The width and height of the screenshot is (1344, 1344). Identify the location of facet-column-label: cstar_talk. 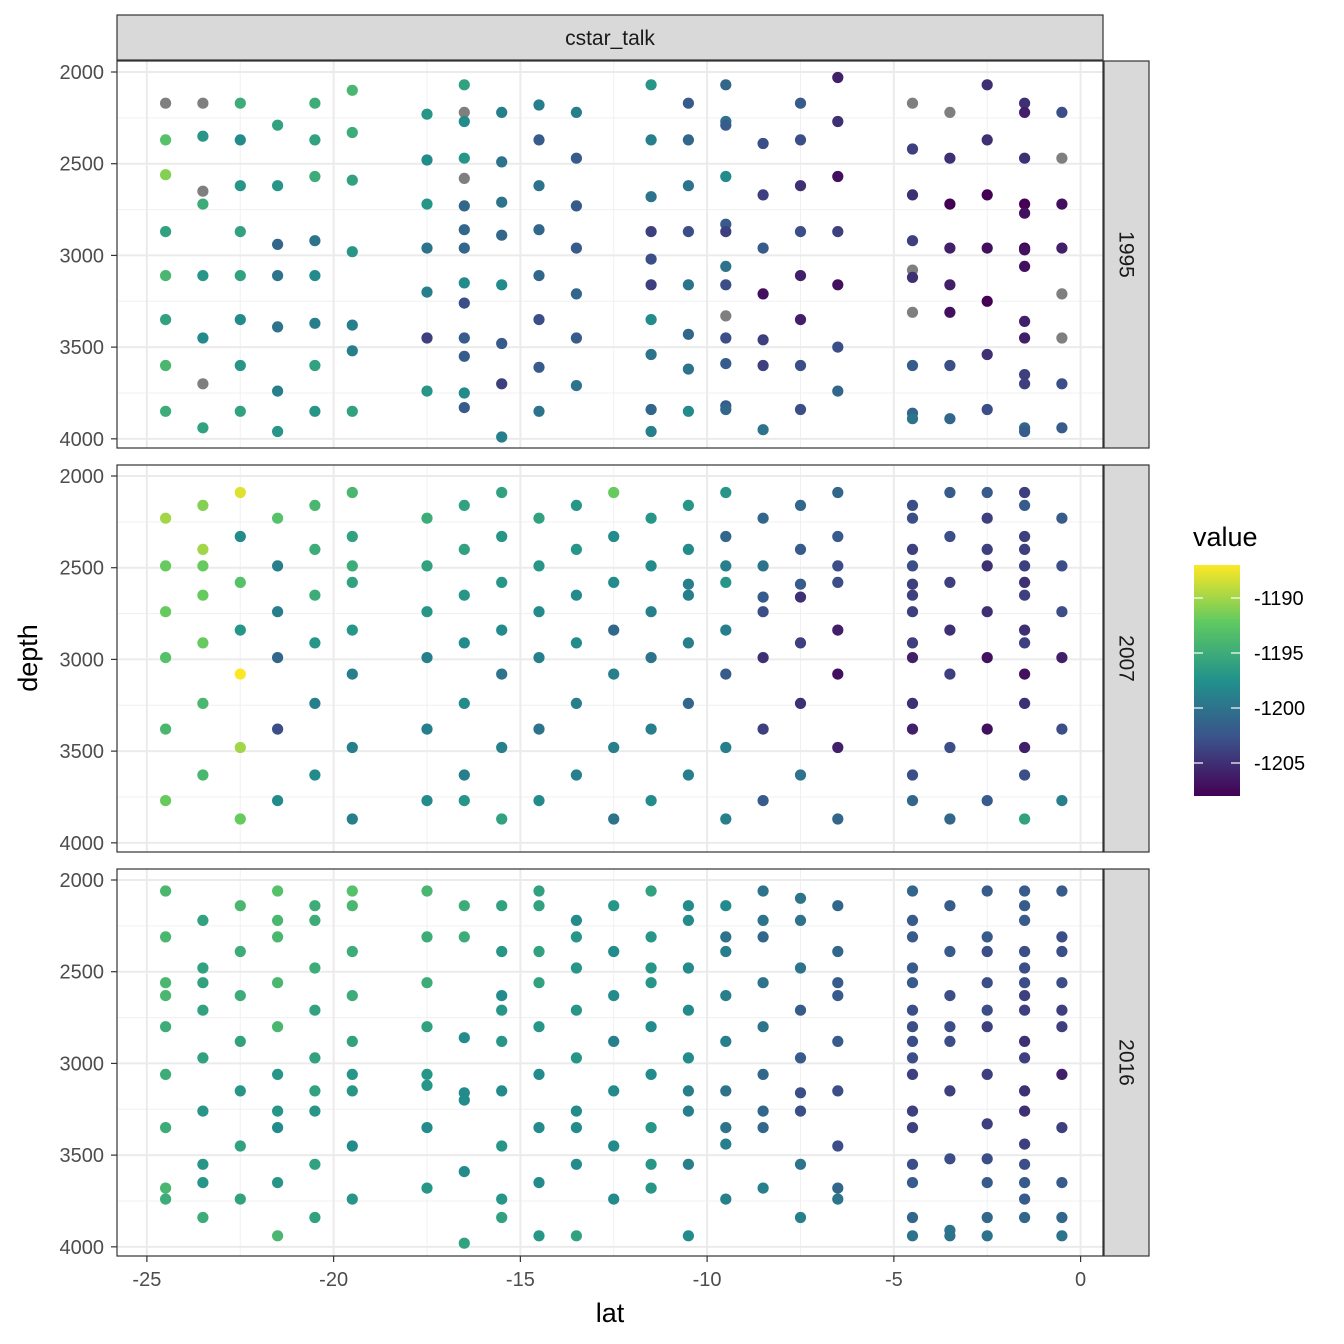
(610, 38).